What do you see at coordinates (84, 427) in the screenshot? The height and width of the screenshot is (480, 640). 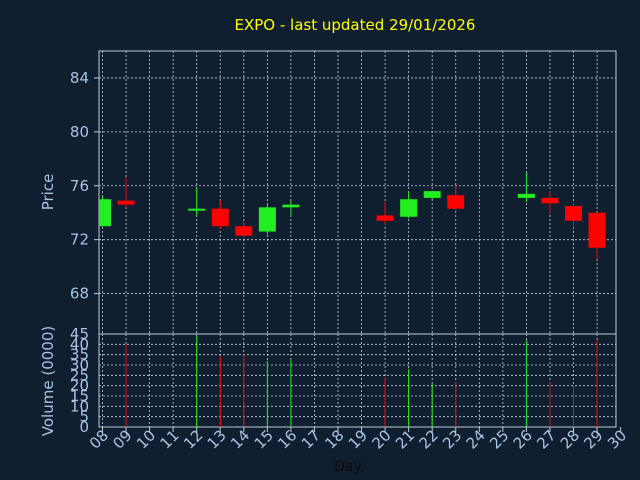 I see `volume-tick-label: 0` at bounding box center [84, 427].